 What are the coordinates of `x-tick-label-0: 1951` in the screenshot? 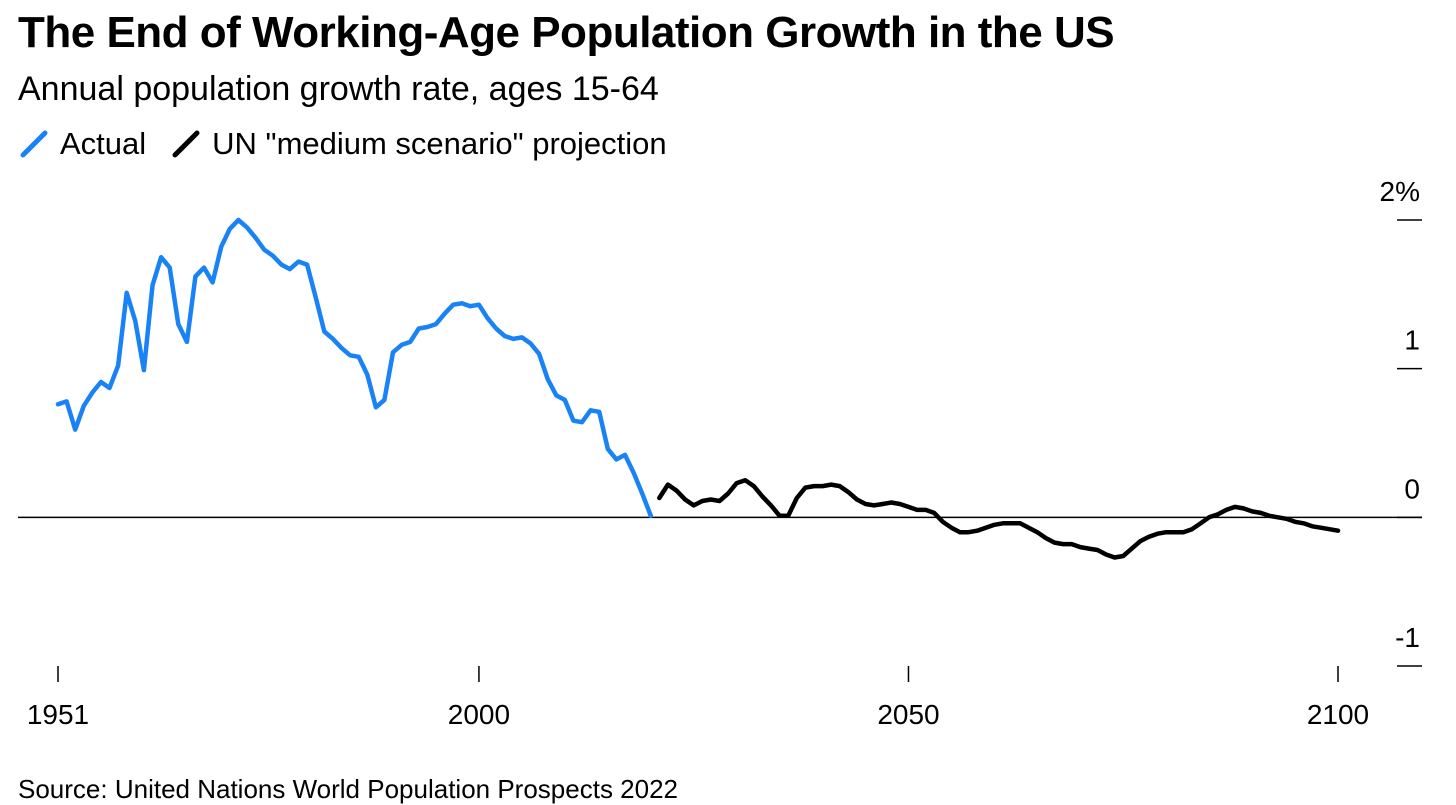 It's located at (58, 714).